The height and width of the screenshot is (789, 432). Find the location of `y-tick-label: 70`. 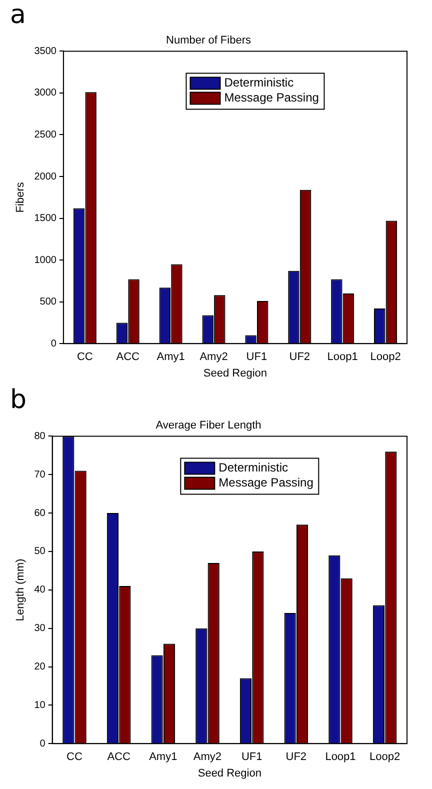

y-tick-label: 70 is located at coordinates (40, 474).